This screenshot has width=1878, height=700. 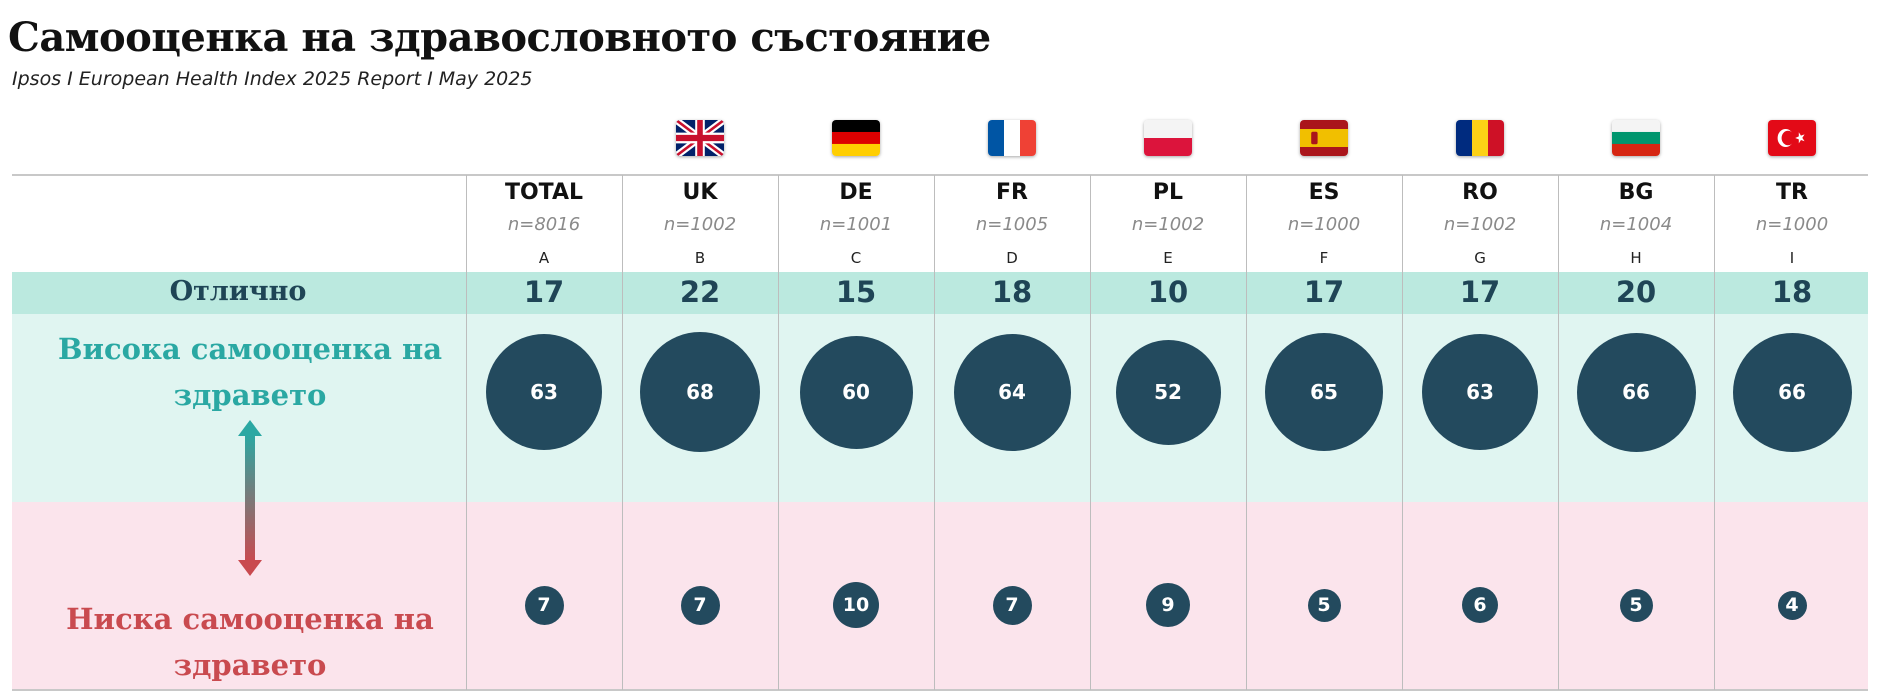 What do you see at coordinates (700, 192) in the screenshot?
I see `column-header-uk: UK` at bounding box center [700, 192].